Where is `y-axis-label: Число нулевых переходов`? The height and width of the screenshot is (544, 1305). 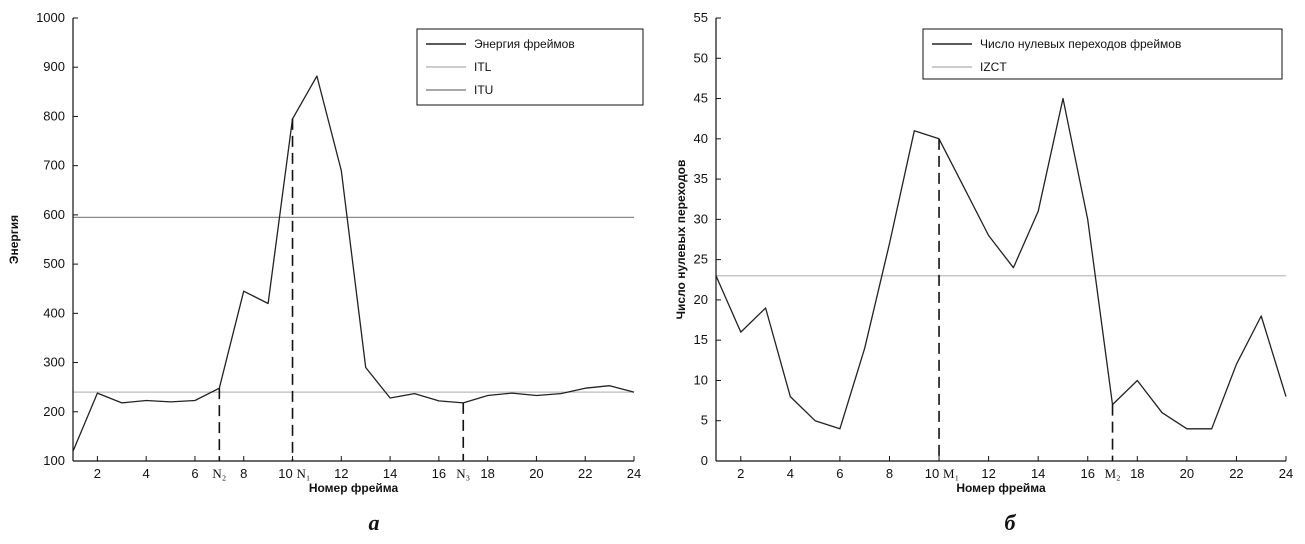
y-axis-label: Число нулевых переходов is located at coordinates (681, 240).